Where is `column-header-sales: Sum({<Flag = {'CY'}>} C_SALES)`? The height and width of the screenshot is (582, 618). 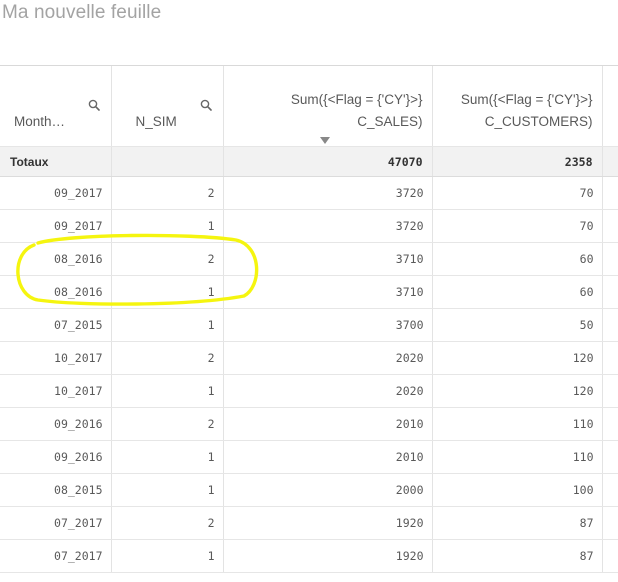 column-header-sales: Sum({<Flag = {'CY'}>} C_SALES) is located at coordinates (328, 106).